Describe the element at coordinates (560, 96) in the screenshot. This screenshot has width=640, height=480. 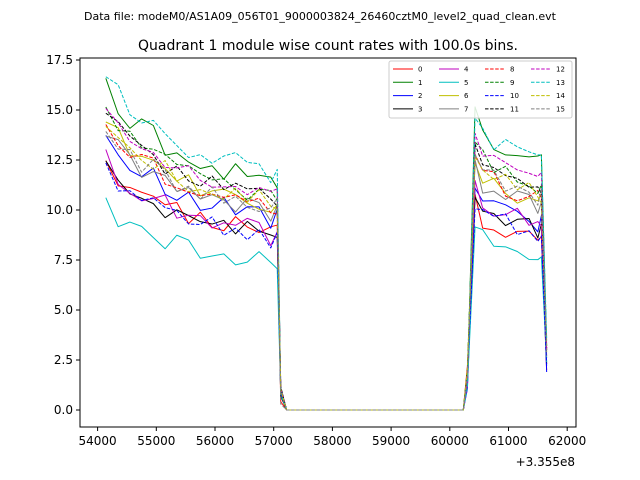
I see `legend-label-14: 14` at that location.